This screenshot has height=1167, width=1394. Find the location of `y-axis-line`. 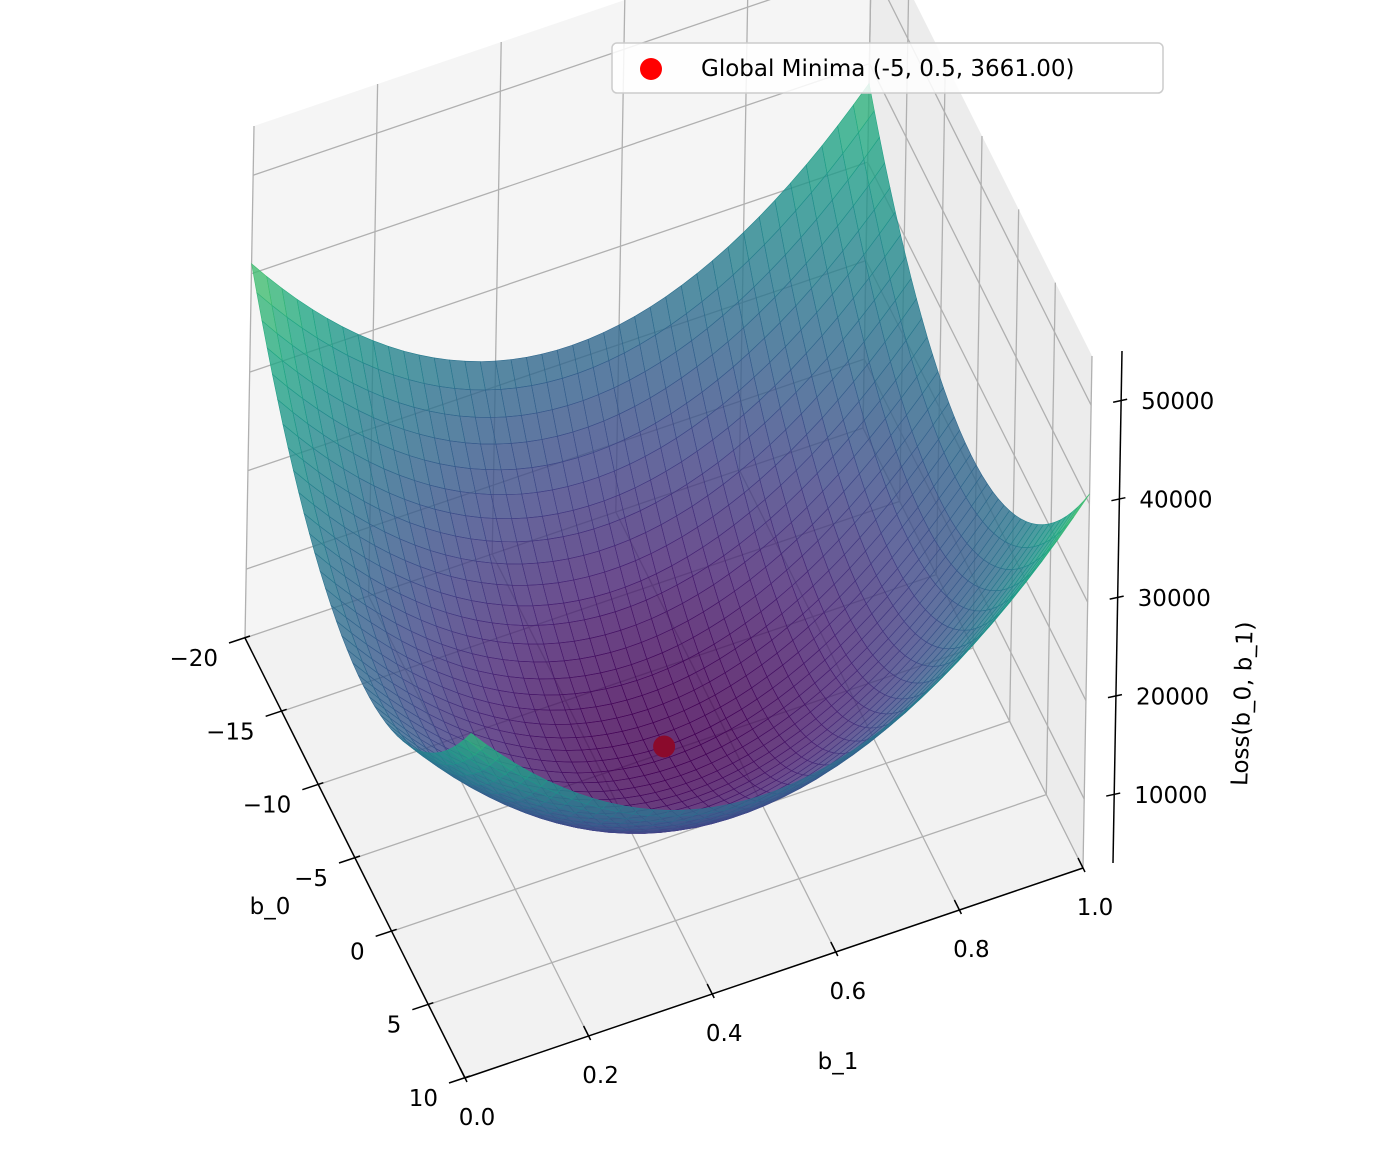

y-axis-line is located at coordinates (774, 973).